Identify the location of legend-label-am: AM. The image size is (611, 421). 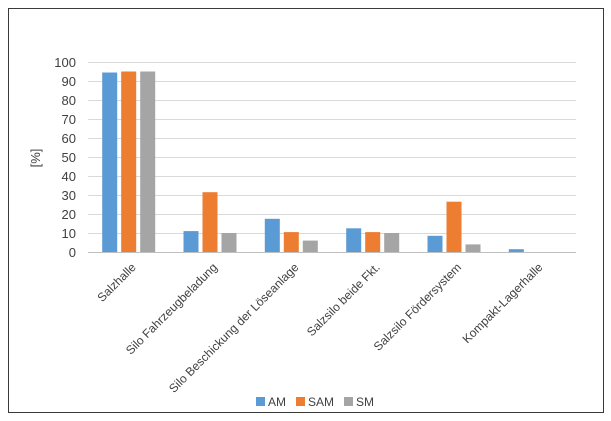
(277, 402).